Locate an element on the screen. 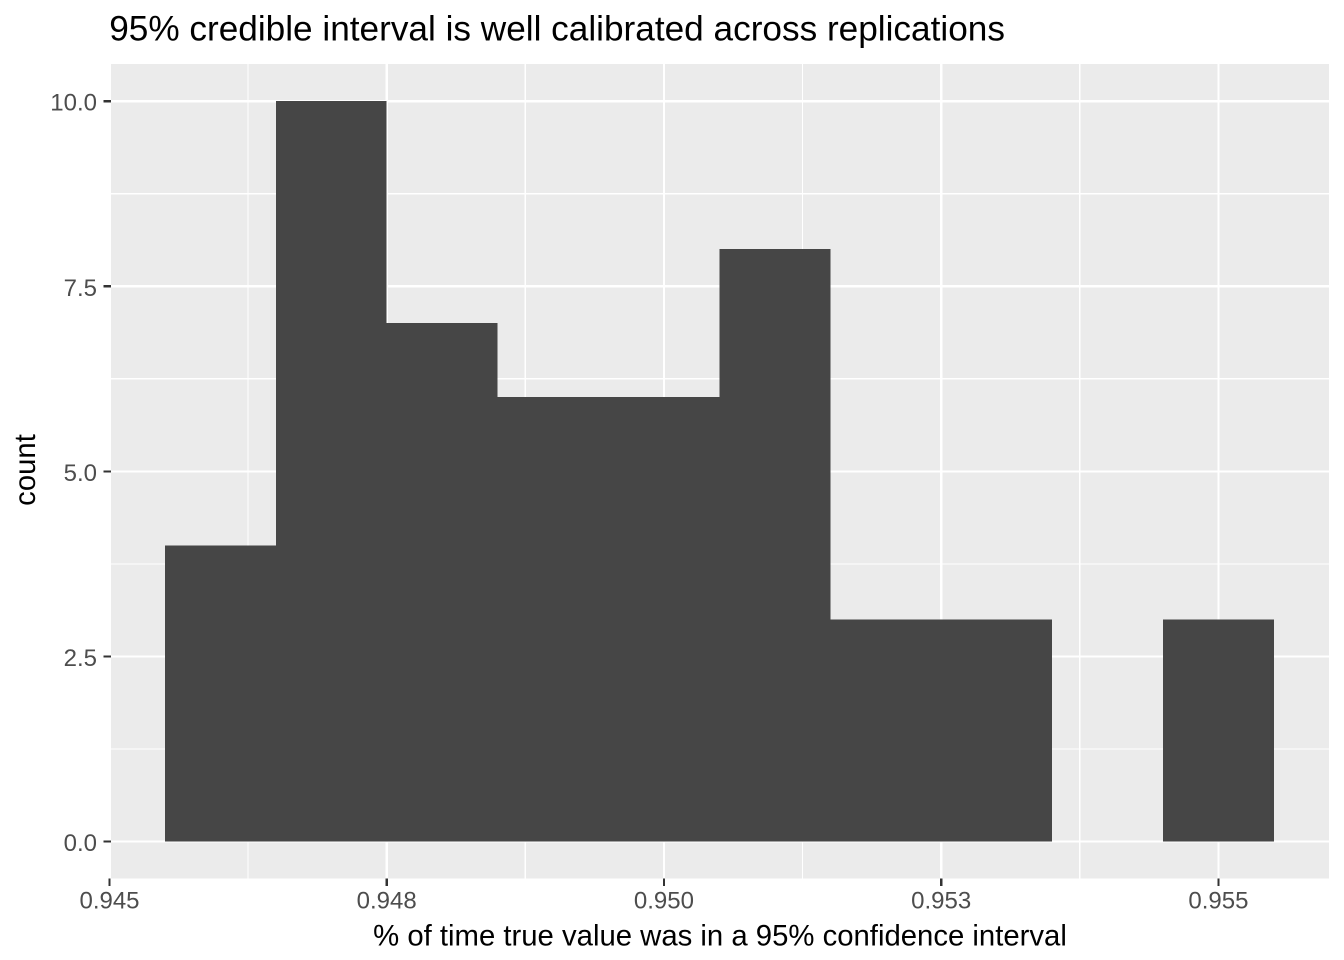  svg-text: 10.0 is located at coordinates (73, 103).